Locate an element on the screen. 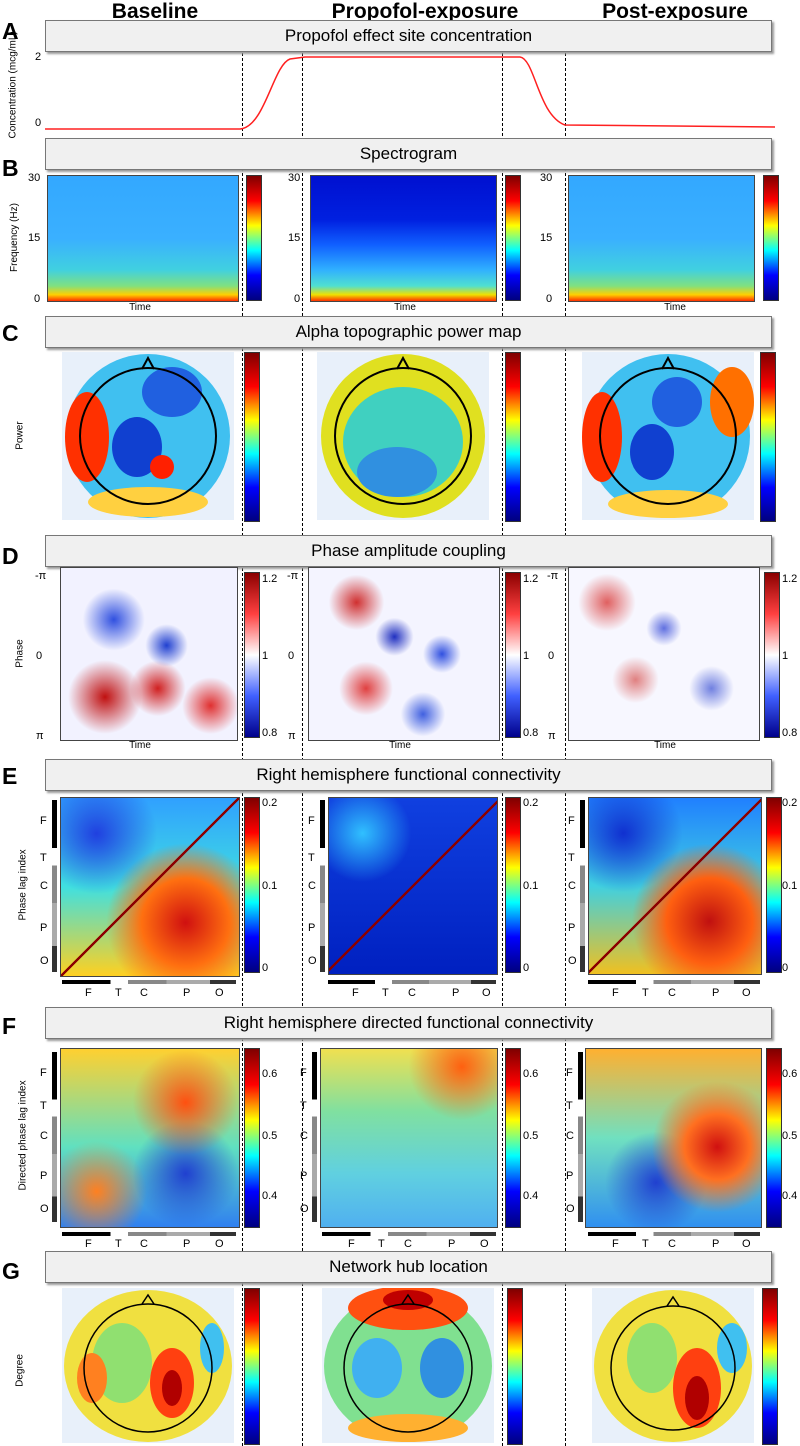  colorbar-f-post is located at coordinates (774, 1138).